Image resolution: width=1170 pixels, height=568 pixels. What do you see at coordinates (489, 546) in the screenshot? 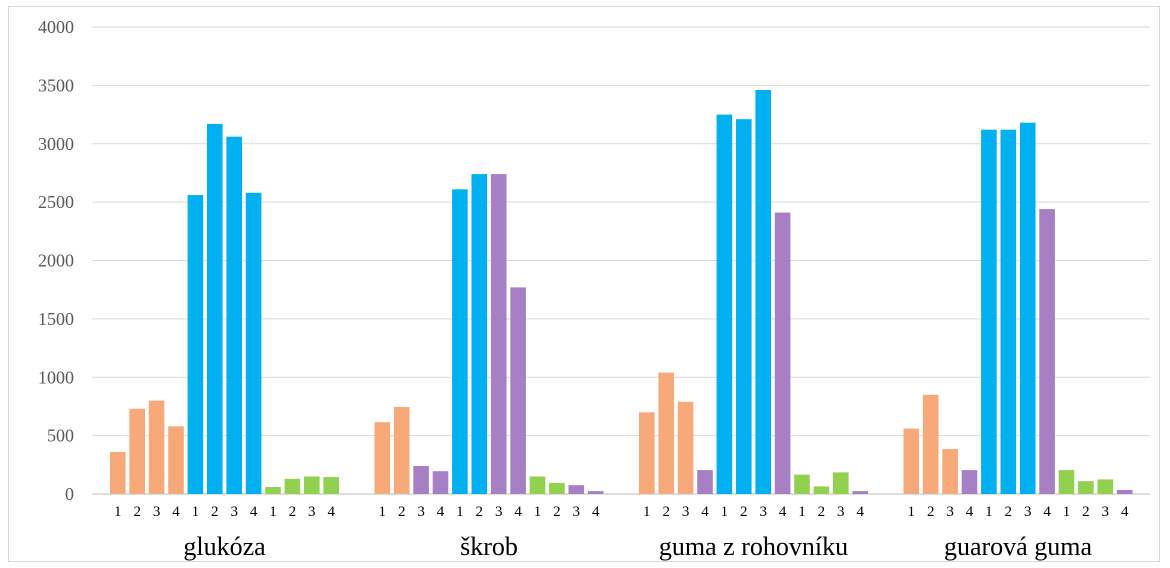
I see `group-label: škrob` at bounding box center [489, 546].